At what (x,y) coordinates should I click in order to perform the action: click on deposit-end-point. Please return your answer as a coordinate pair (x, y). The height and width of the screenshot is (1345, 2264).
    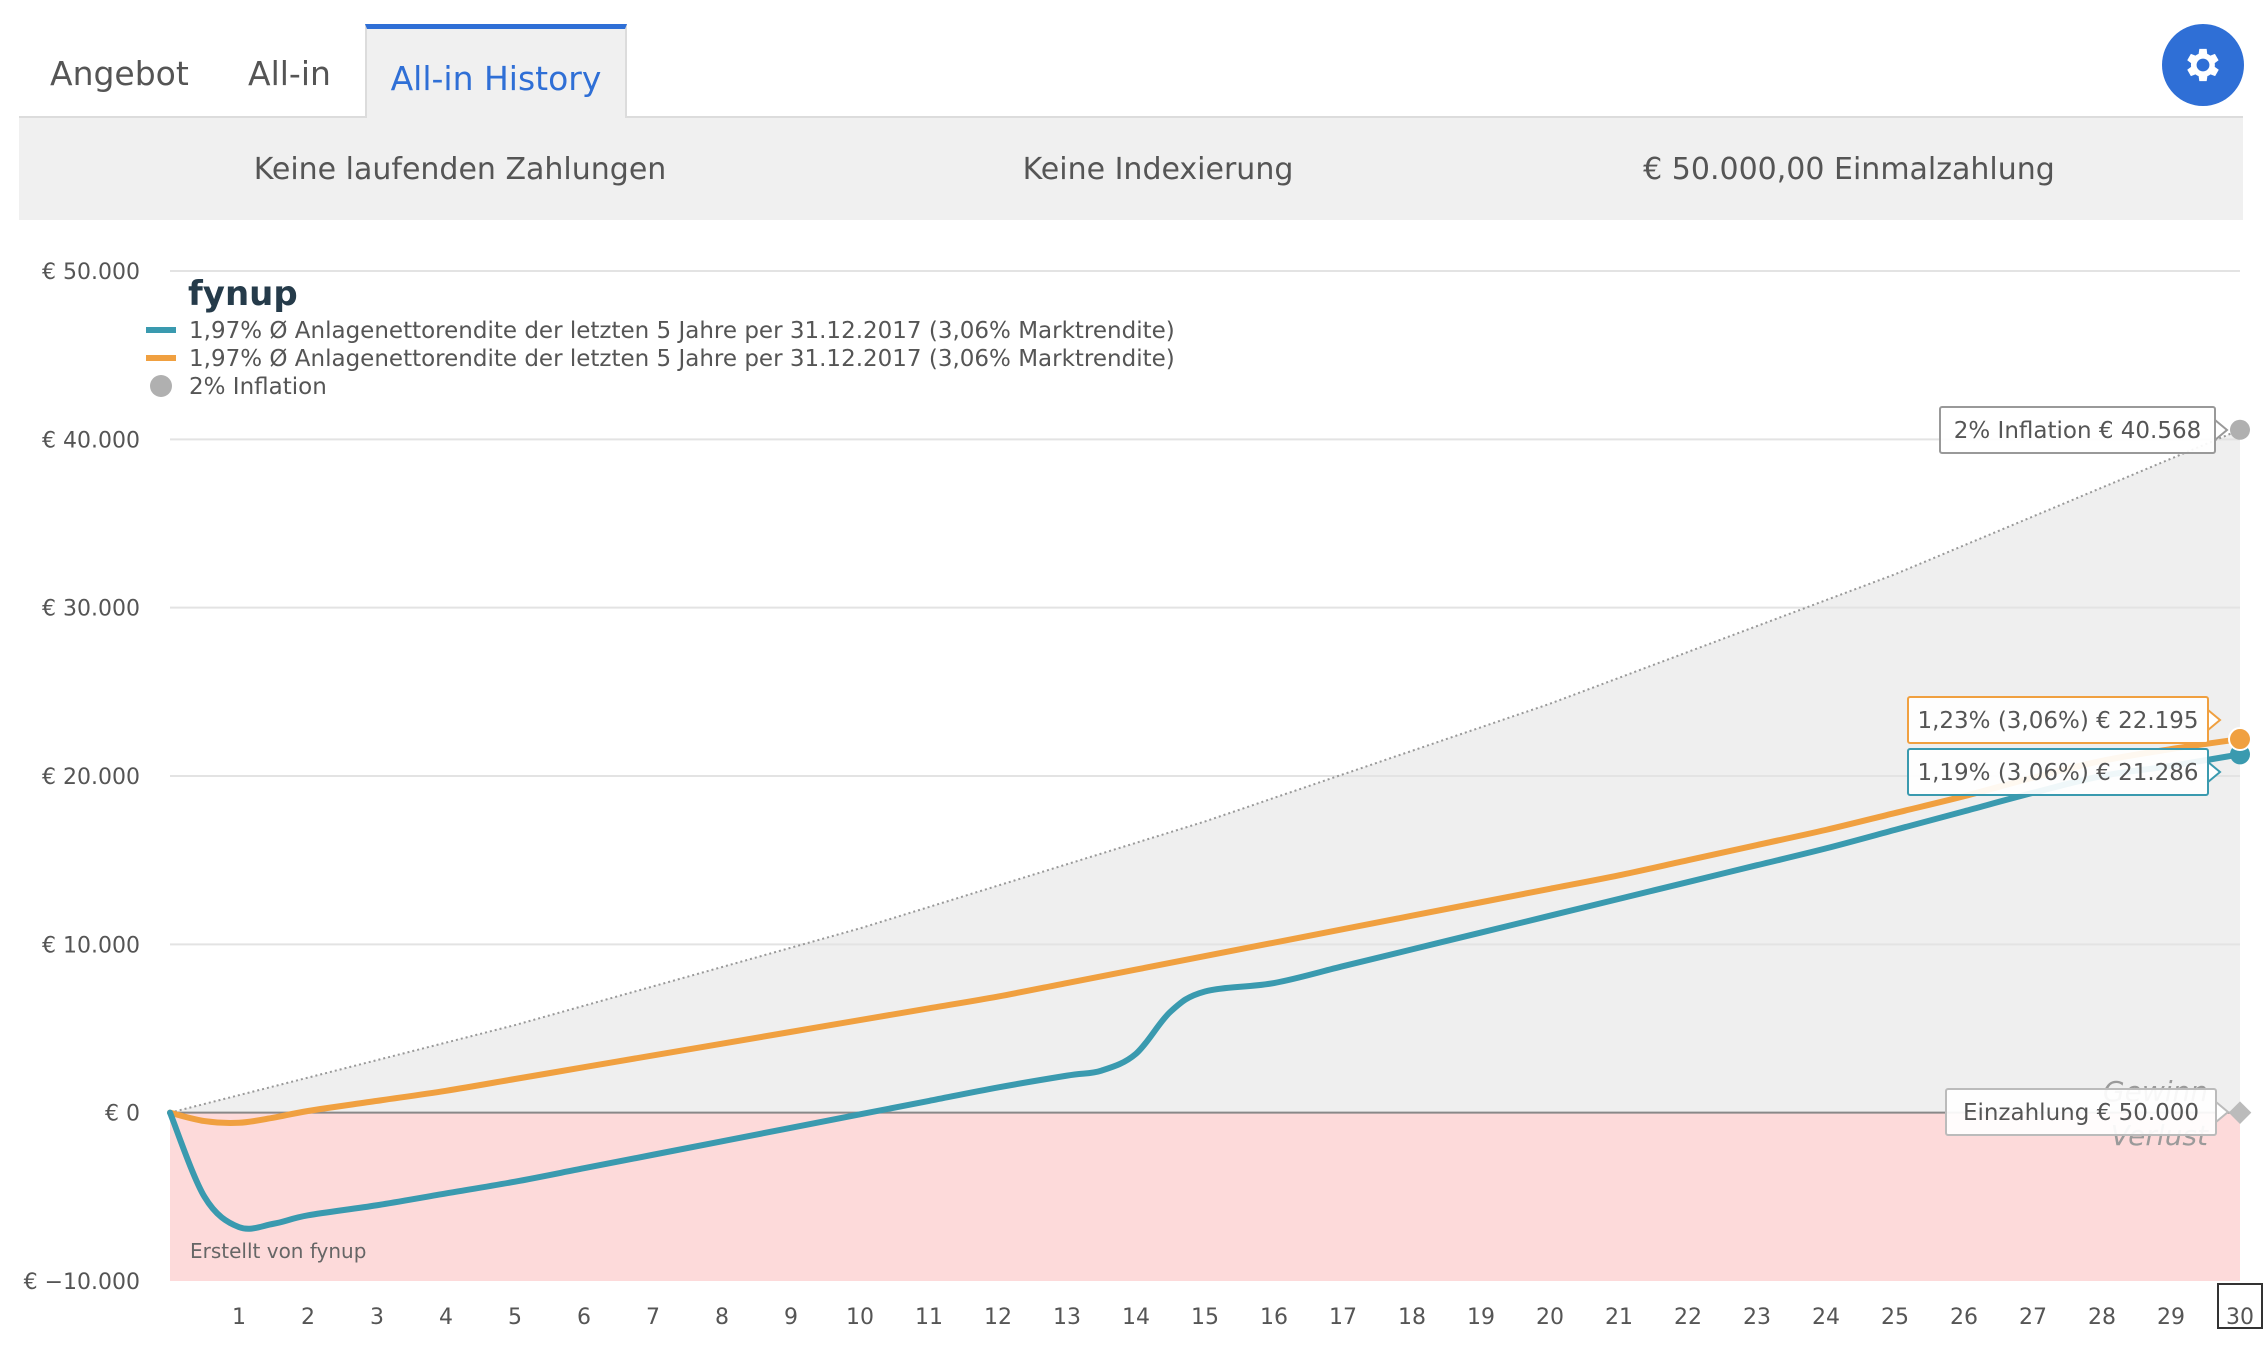
    Looking at the image, I should click on (2240, 1112).